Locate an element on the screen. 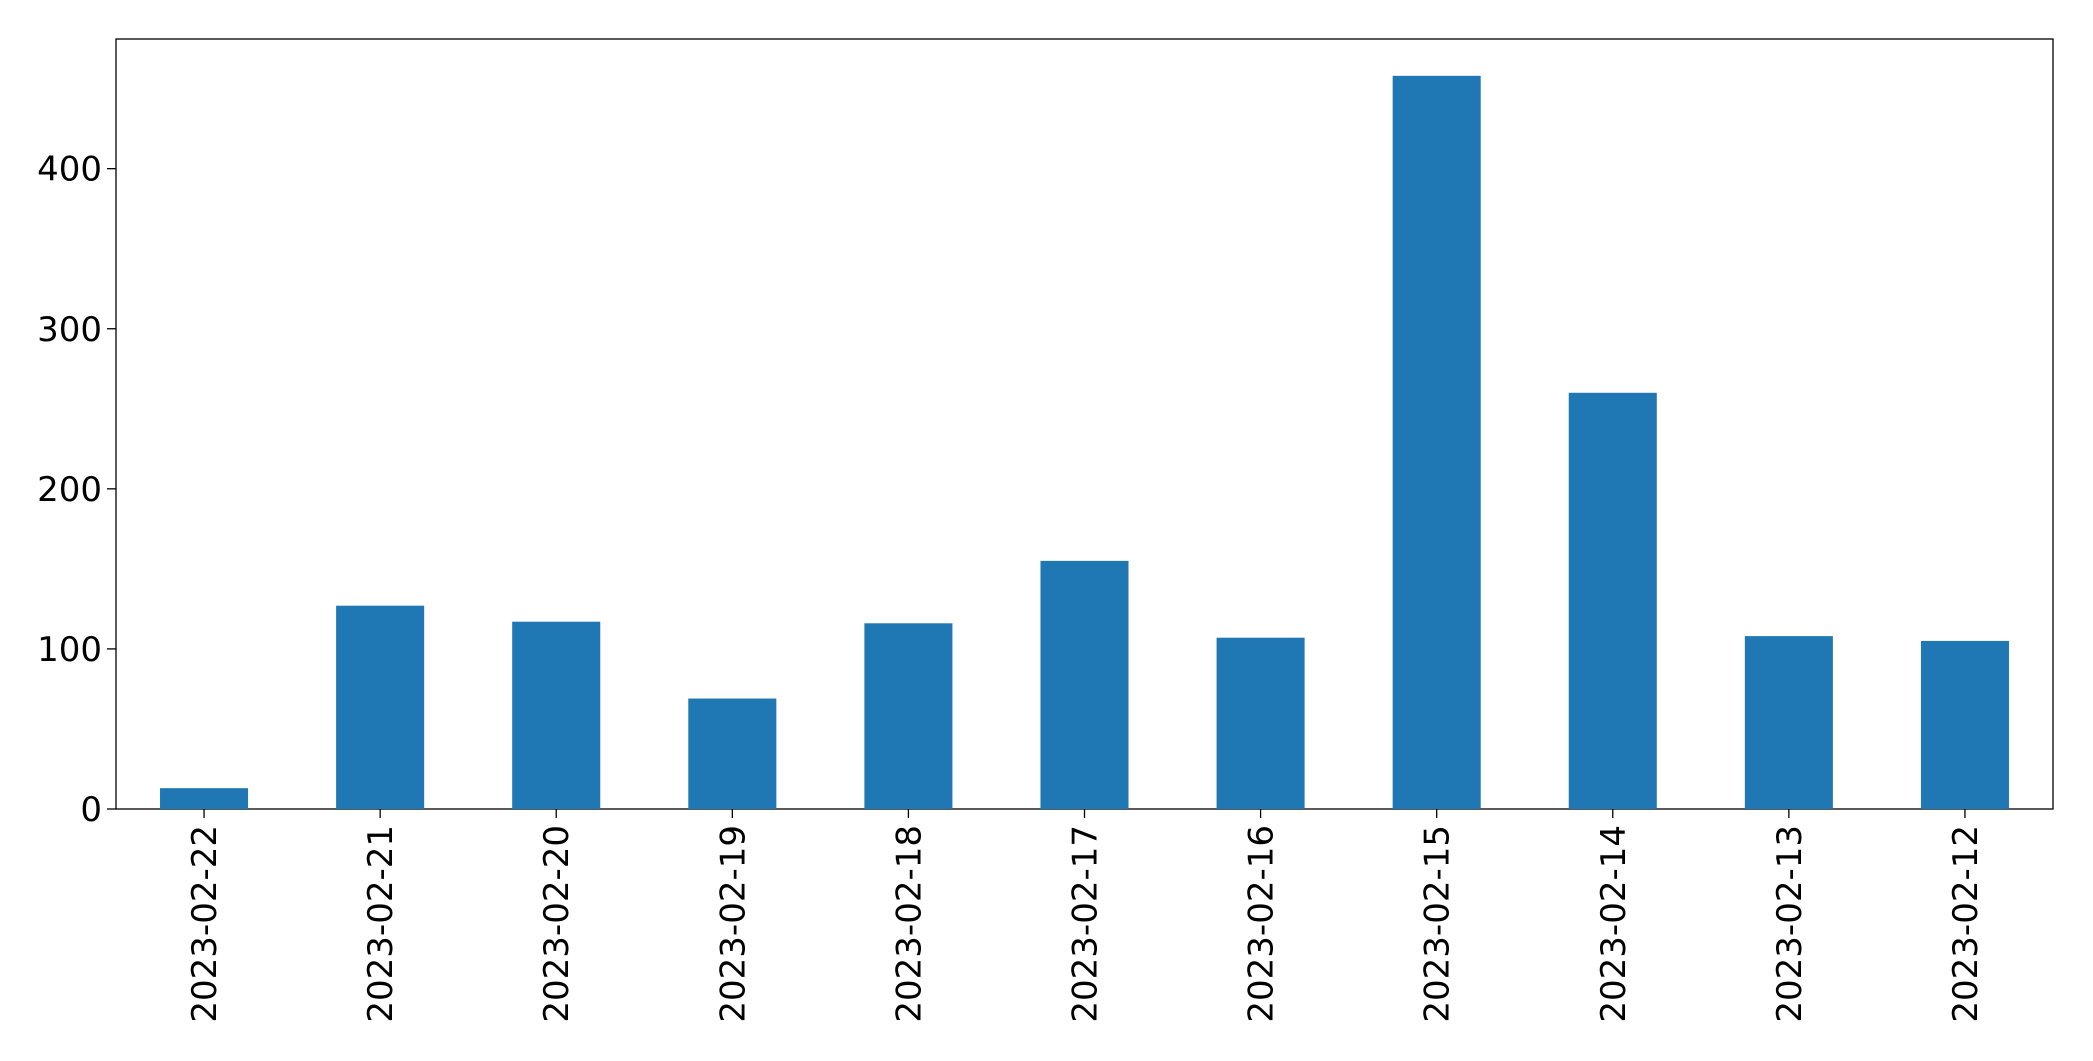 The width and height of the screenshot is (2093, 1061). x-tick-label: 2023-02-18 is located at coordinates (909, 924).